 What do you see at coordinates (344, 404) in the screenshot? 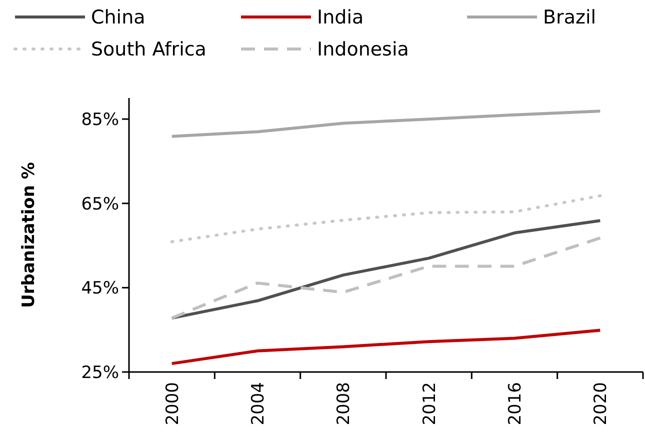
I see `x-tick-label: 2008` at bounding box center [344, 404].